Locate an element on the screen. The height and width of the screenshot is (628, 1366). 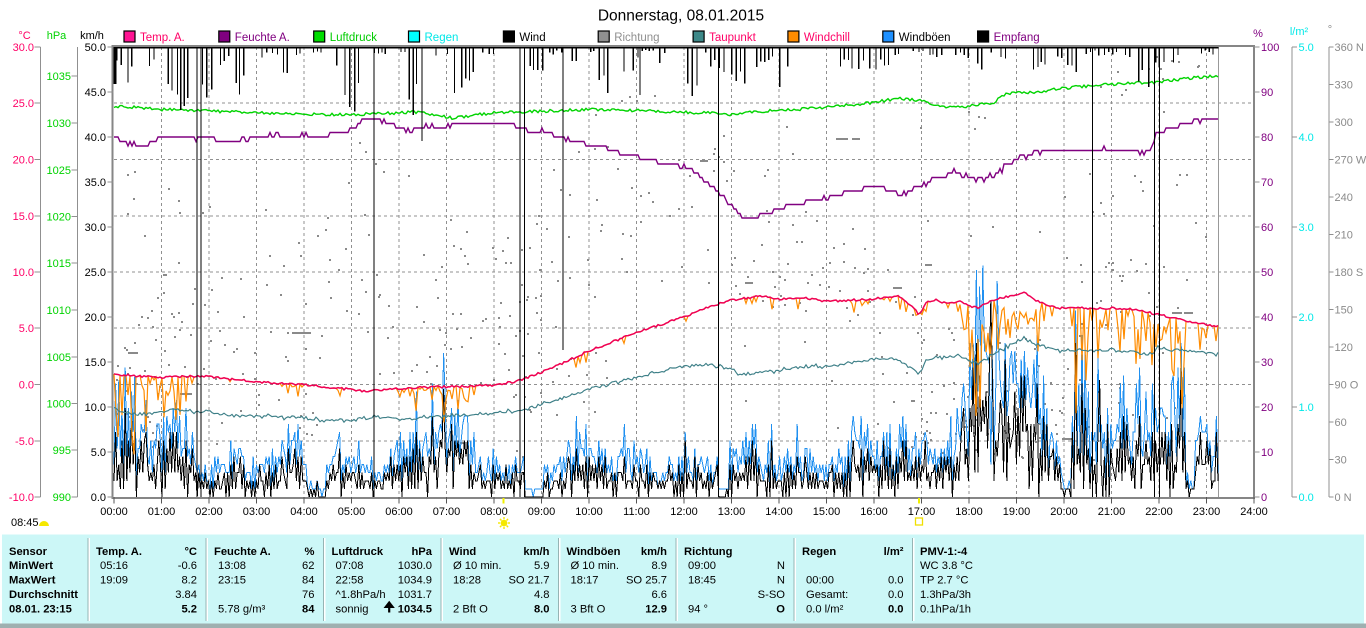
svg-text: 90 is located at coordinates (1267, 93).